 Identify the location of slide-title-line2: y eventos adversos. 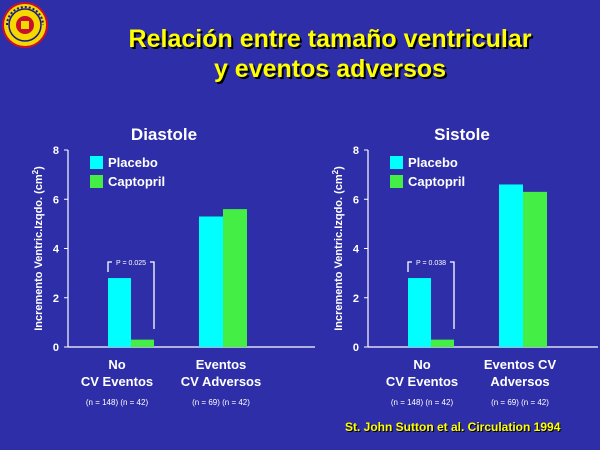
(330, 69).